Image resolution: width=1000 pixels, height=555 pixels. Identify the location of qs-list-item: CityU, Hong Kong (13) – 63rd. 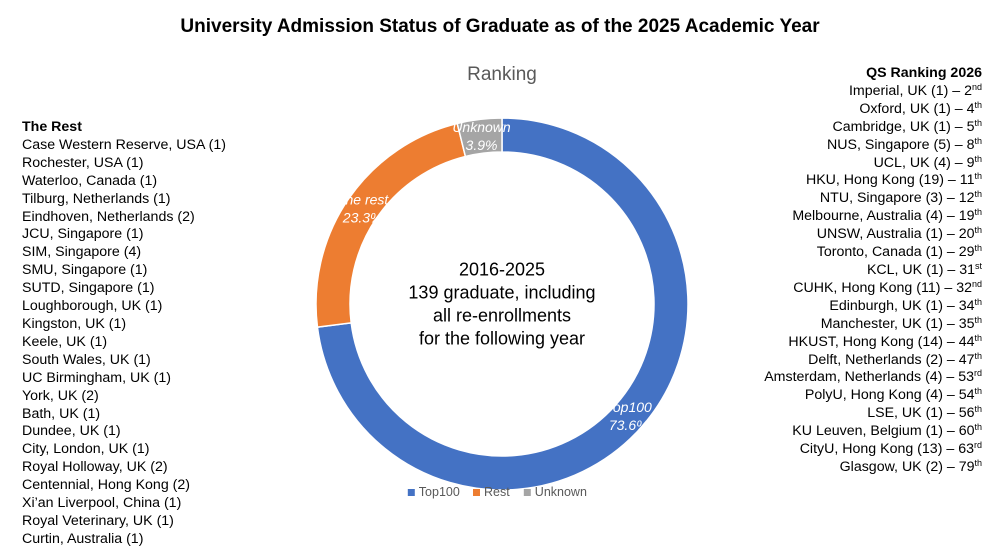
(890, 449).